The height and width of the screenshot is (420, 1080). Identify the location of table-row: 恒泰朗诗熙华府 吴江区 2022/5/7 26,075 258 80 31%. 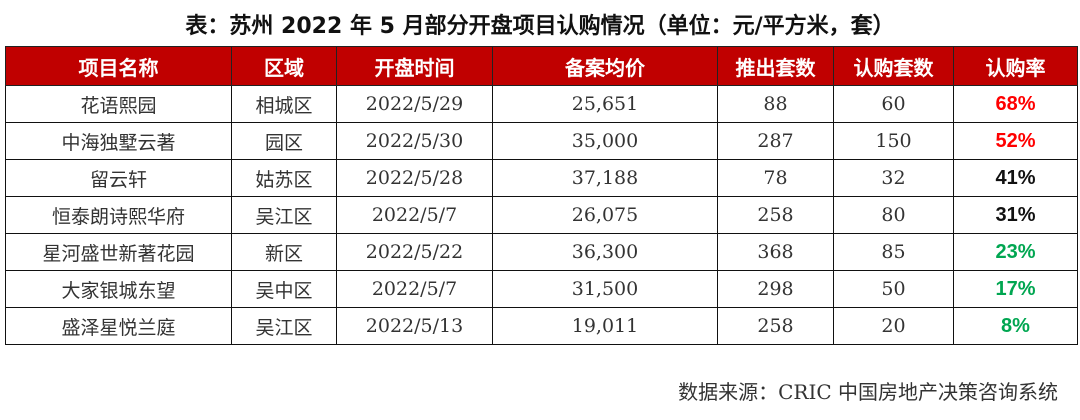
(541, 215).